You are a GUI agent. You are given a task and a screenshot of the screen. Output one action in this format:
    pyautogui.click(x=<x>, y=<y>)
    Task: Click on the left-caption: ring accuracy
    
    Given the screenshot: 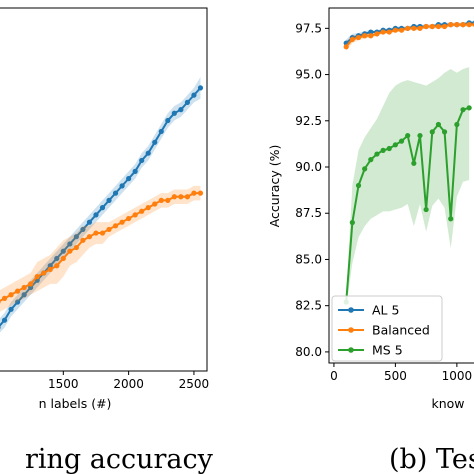 What is the action you would take?
    pyautogui.click(x=119, y=459)
    